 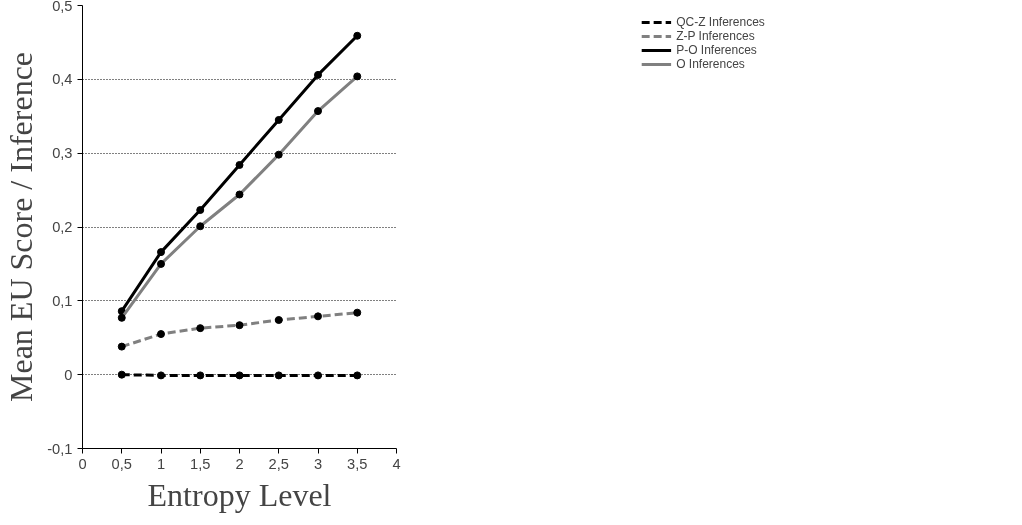 What do you see at coordinates (62, 300) in the screenshot?
I see `y-tick-label: 0,1` at bounding box center [62, 300].